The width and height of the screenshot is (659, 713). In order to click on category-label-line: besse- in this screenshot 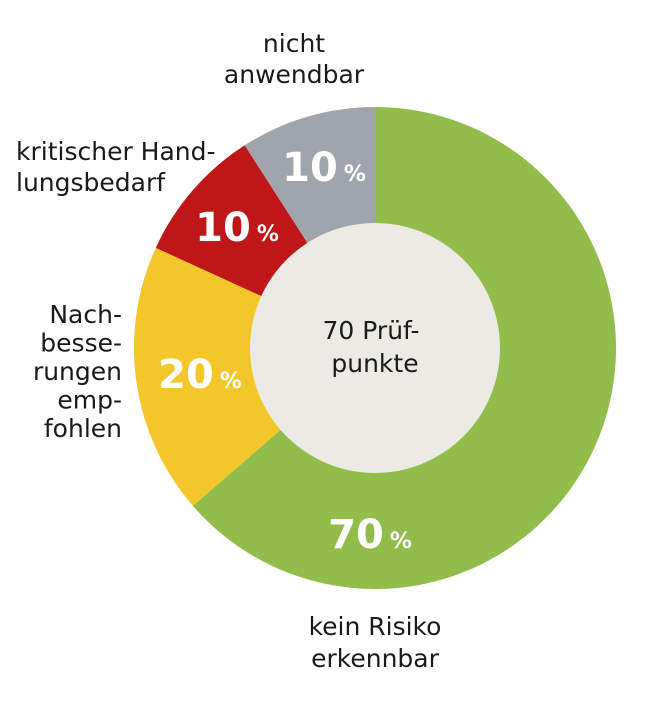, I will do `click(81, 343)`.